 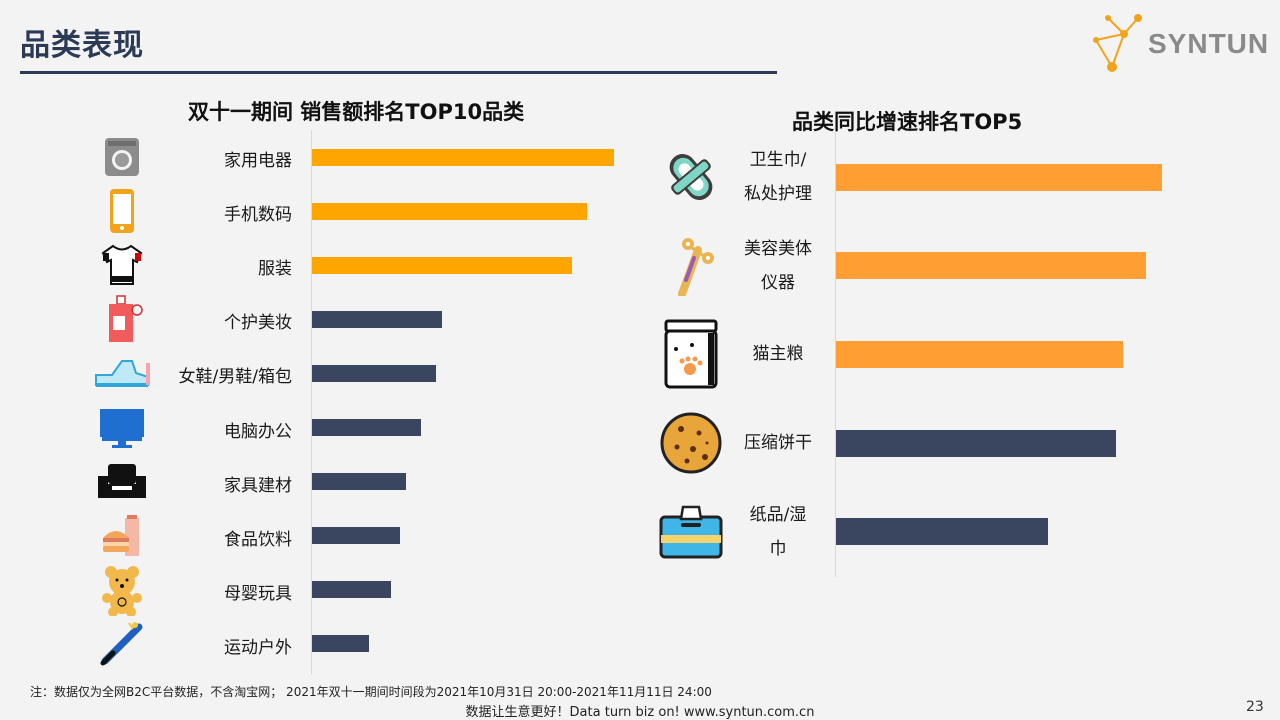 I want to click on bar-label: 食品饮料, so click(x=258, y=539).